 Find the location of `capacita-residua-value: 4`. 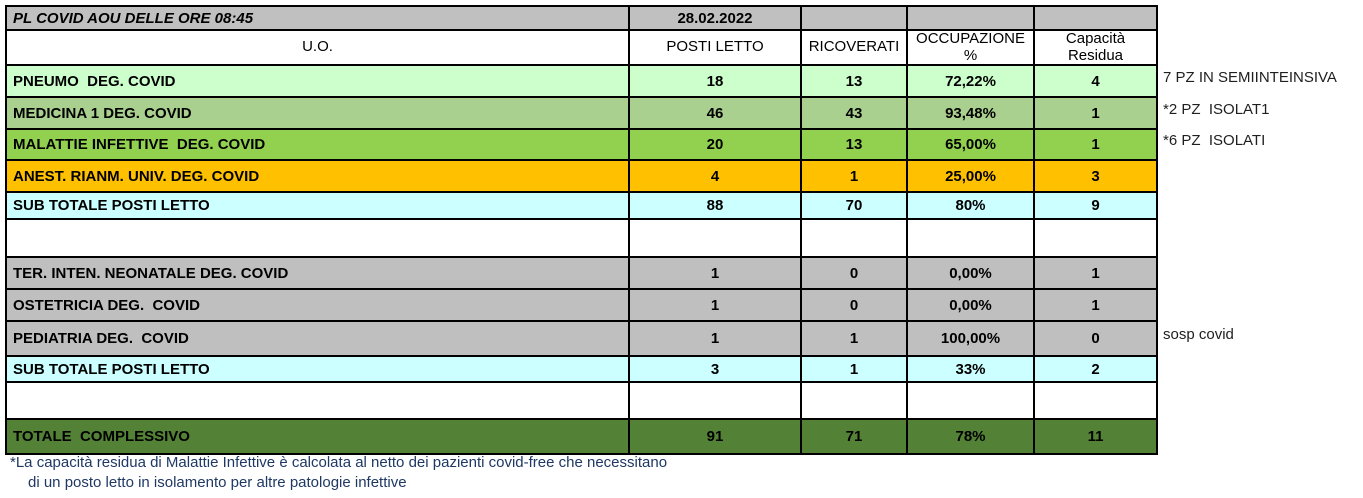

capacita-residua-value: 4 is located at coordinates (1095, 81).